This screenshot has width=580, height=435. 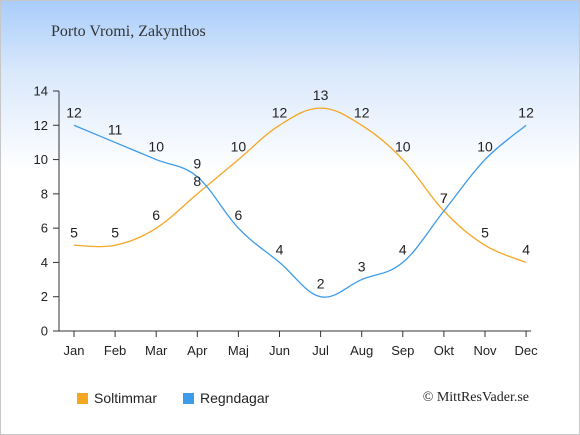 What do you see at coordinates (238, 350) in the screenshot?
I see `x-tick-label: Maj` at bounding box center [238, 350].